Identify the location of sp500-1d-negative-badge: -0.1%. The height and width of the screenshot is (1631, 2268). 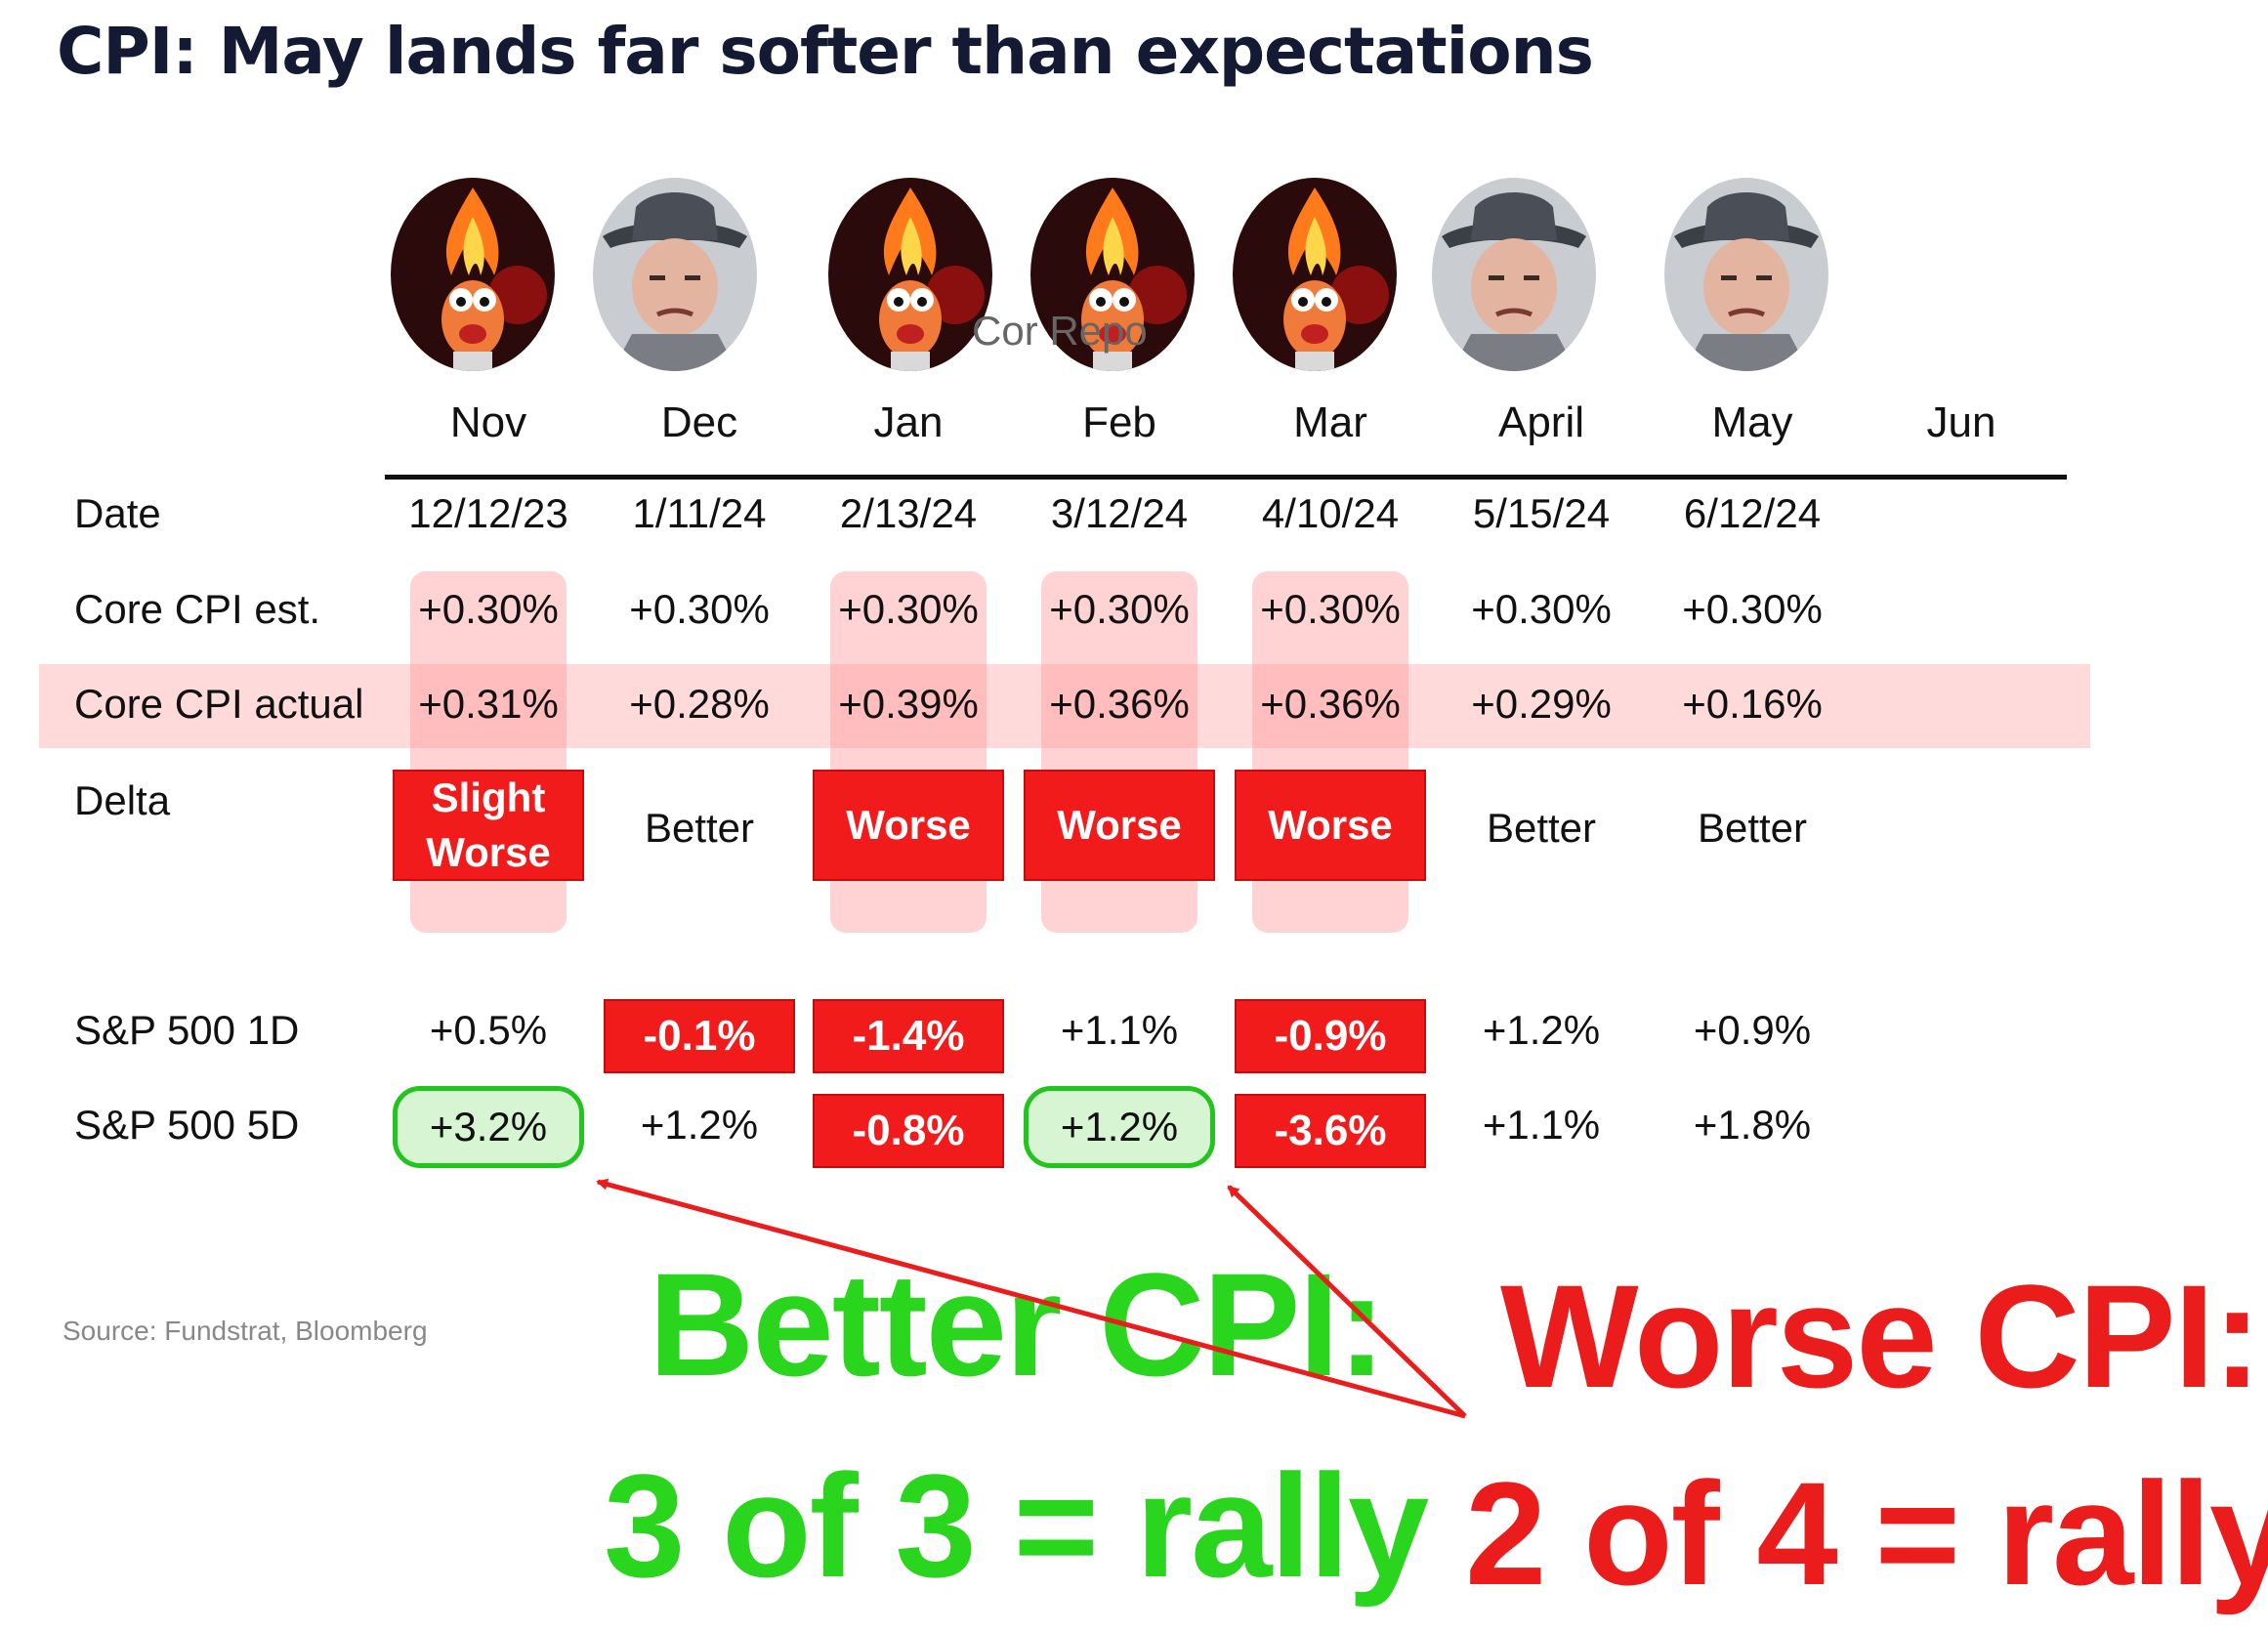
(699, 1036).